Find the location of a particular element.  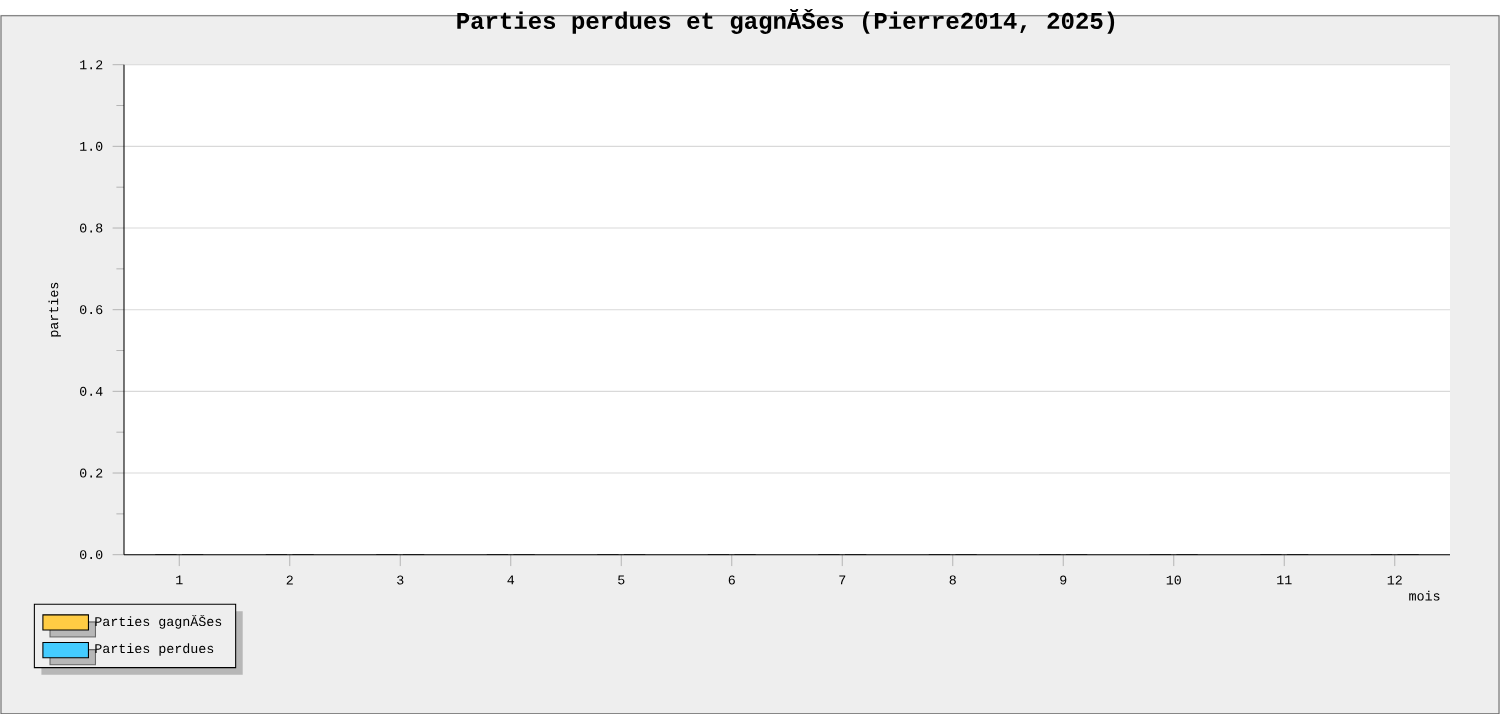

chart-title: Parties perdues et gagnĂŠes (Pierre2014, 2025) is located at coordinates (786, 21).